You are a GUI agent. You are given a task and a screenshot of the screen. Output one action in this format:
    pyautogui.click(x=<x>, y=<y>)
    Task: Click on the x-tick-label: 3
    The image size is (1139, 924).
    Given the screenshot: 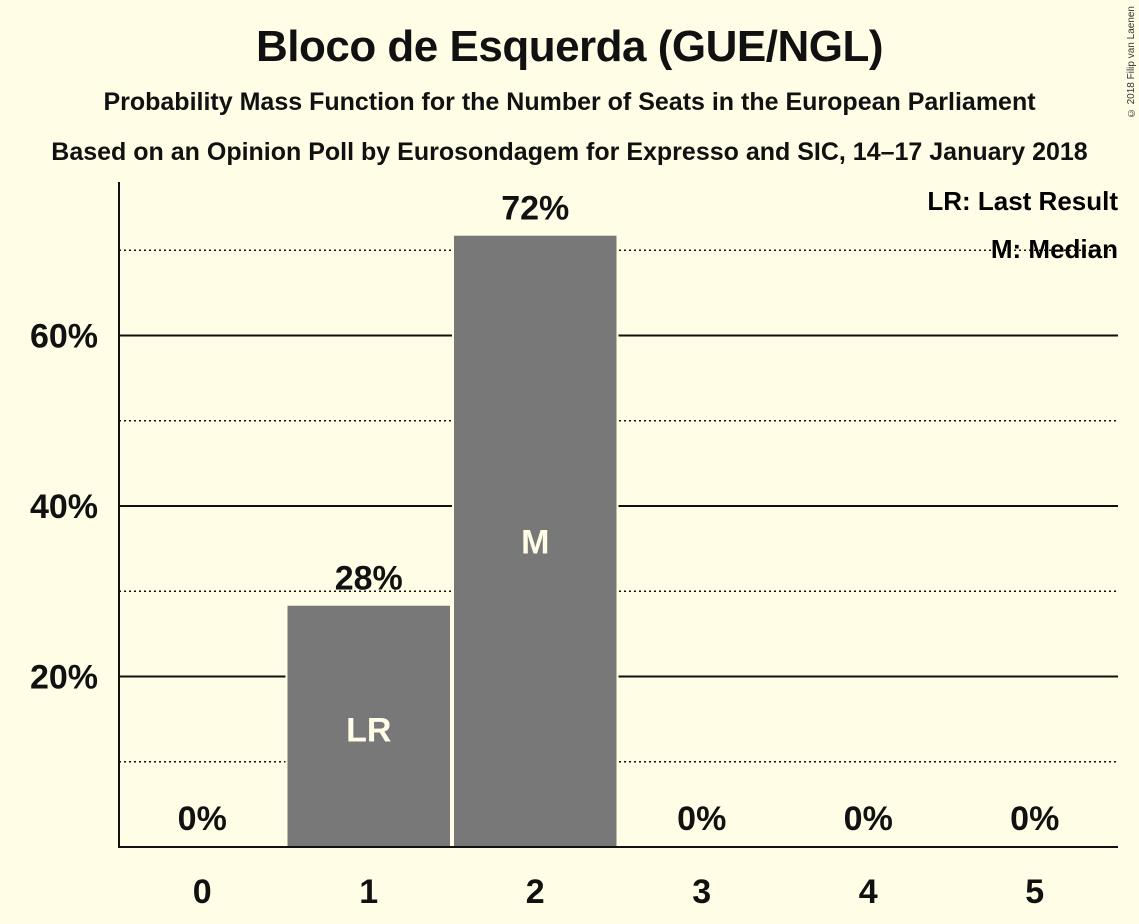 What is the action you would take?
    pyautogui.click(x=701, y=892)
    